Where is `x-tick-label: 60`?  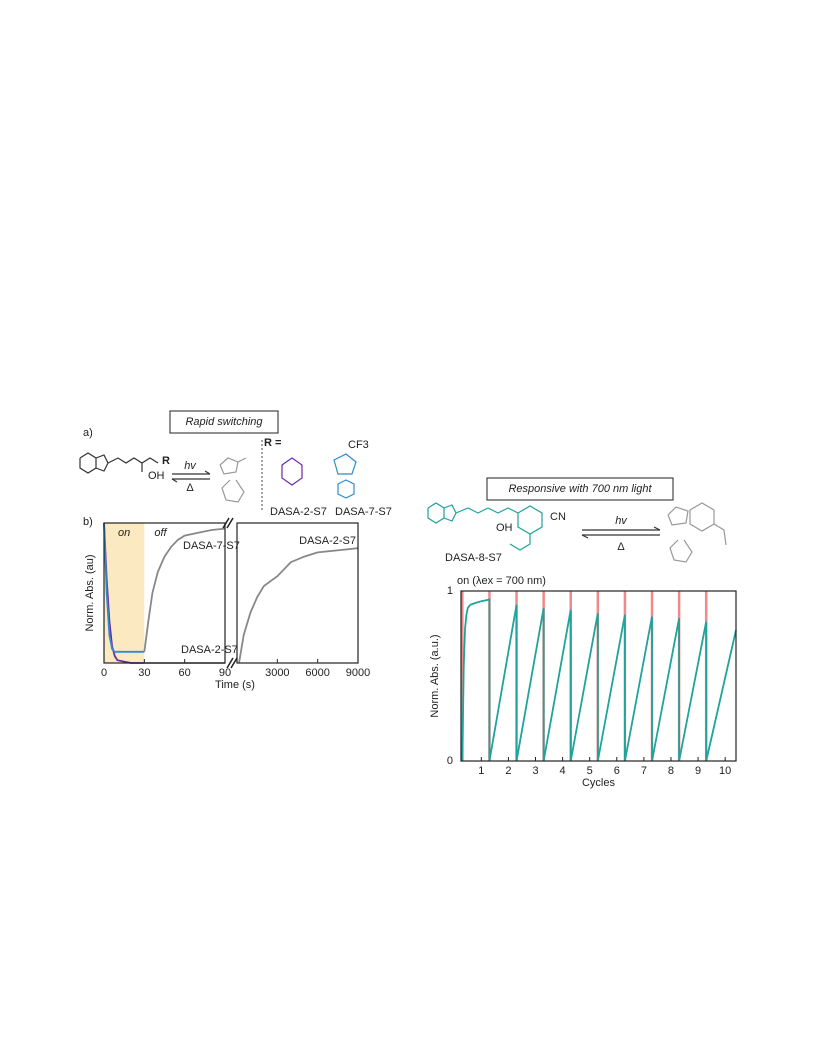
x-tick-label: 60 is located at coordinates (185, 673).